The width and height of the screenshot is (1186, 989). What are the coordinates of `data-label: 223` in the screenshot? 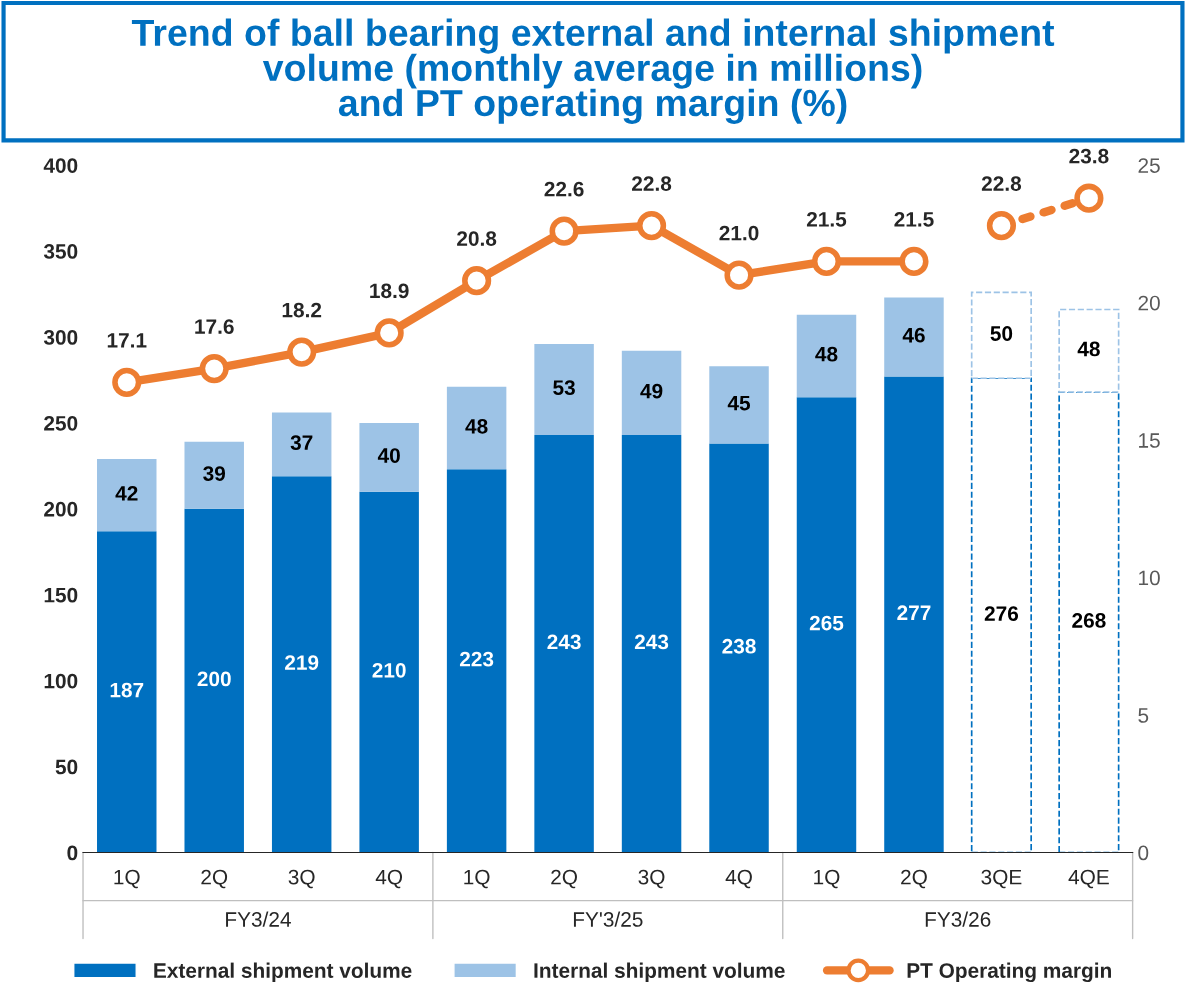 It's located at (476, 659).